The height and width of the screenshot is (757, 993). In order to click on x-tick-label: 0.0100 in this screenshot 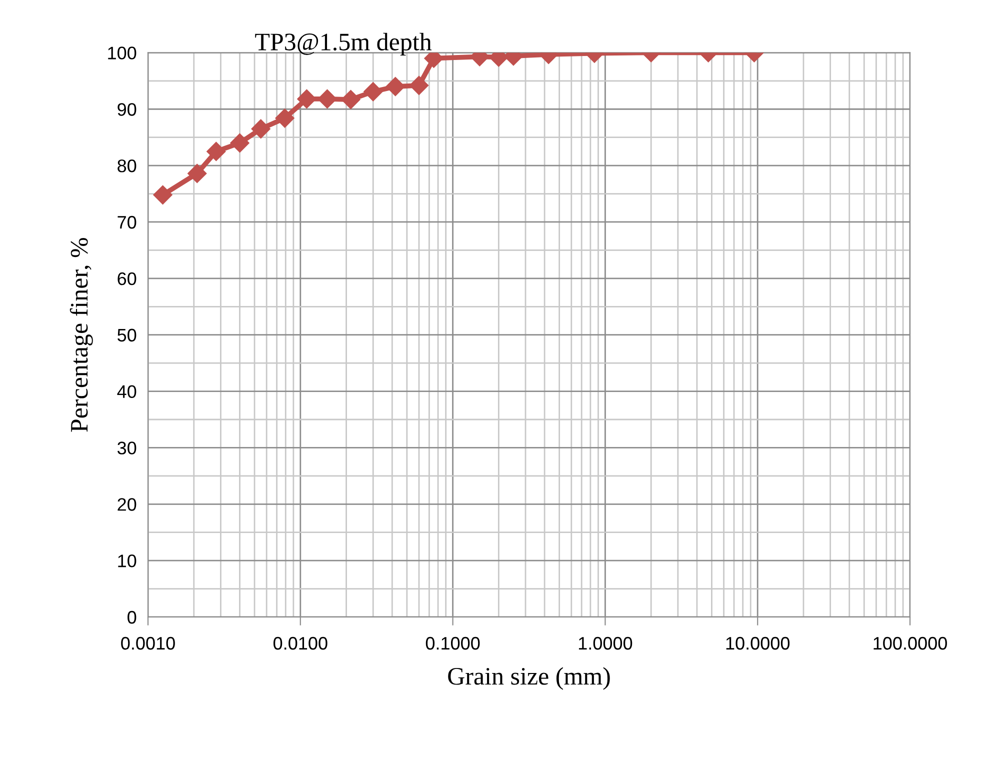, I will do `click(300, 643)`.